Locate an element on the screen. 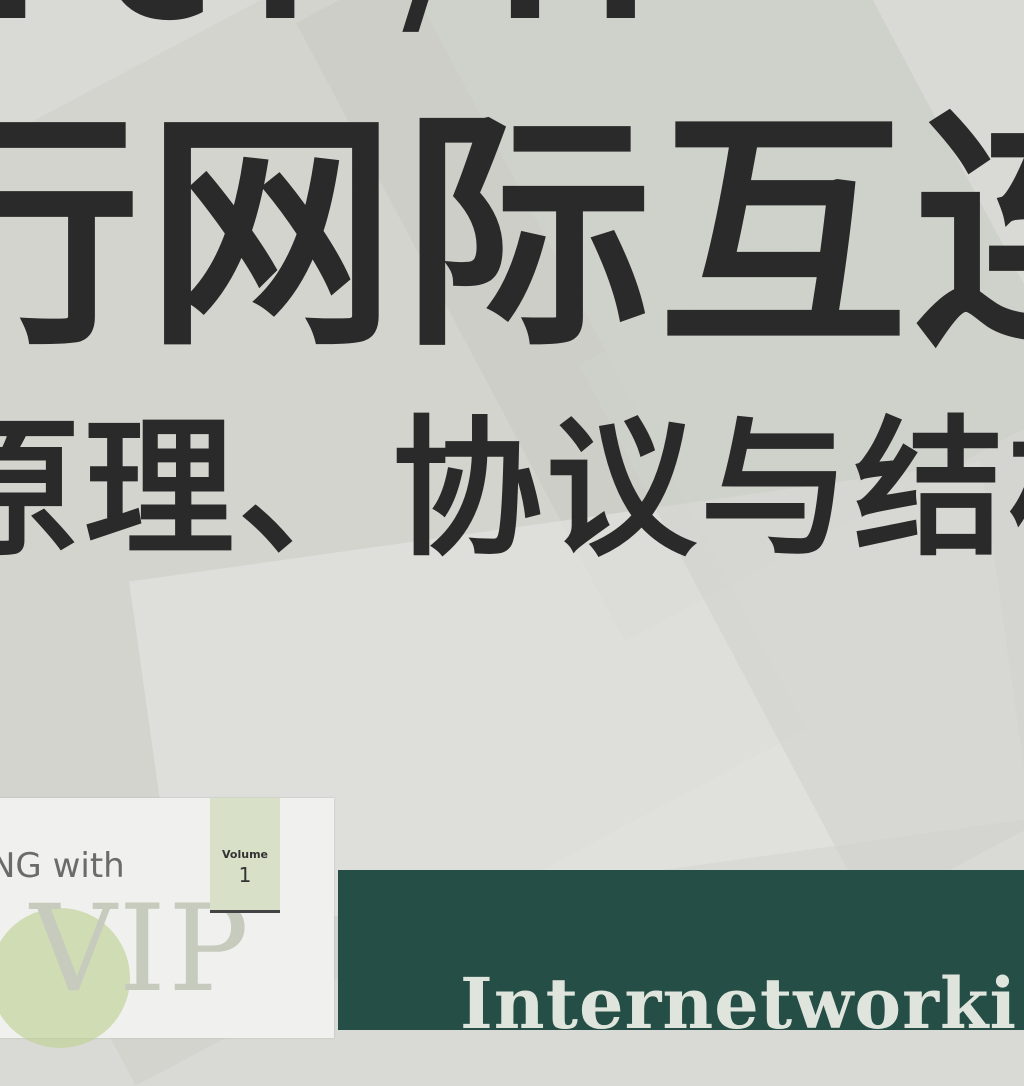  volume-number: 1 is located at coordinates (245, 875).